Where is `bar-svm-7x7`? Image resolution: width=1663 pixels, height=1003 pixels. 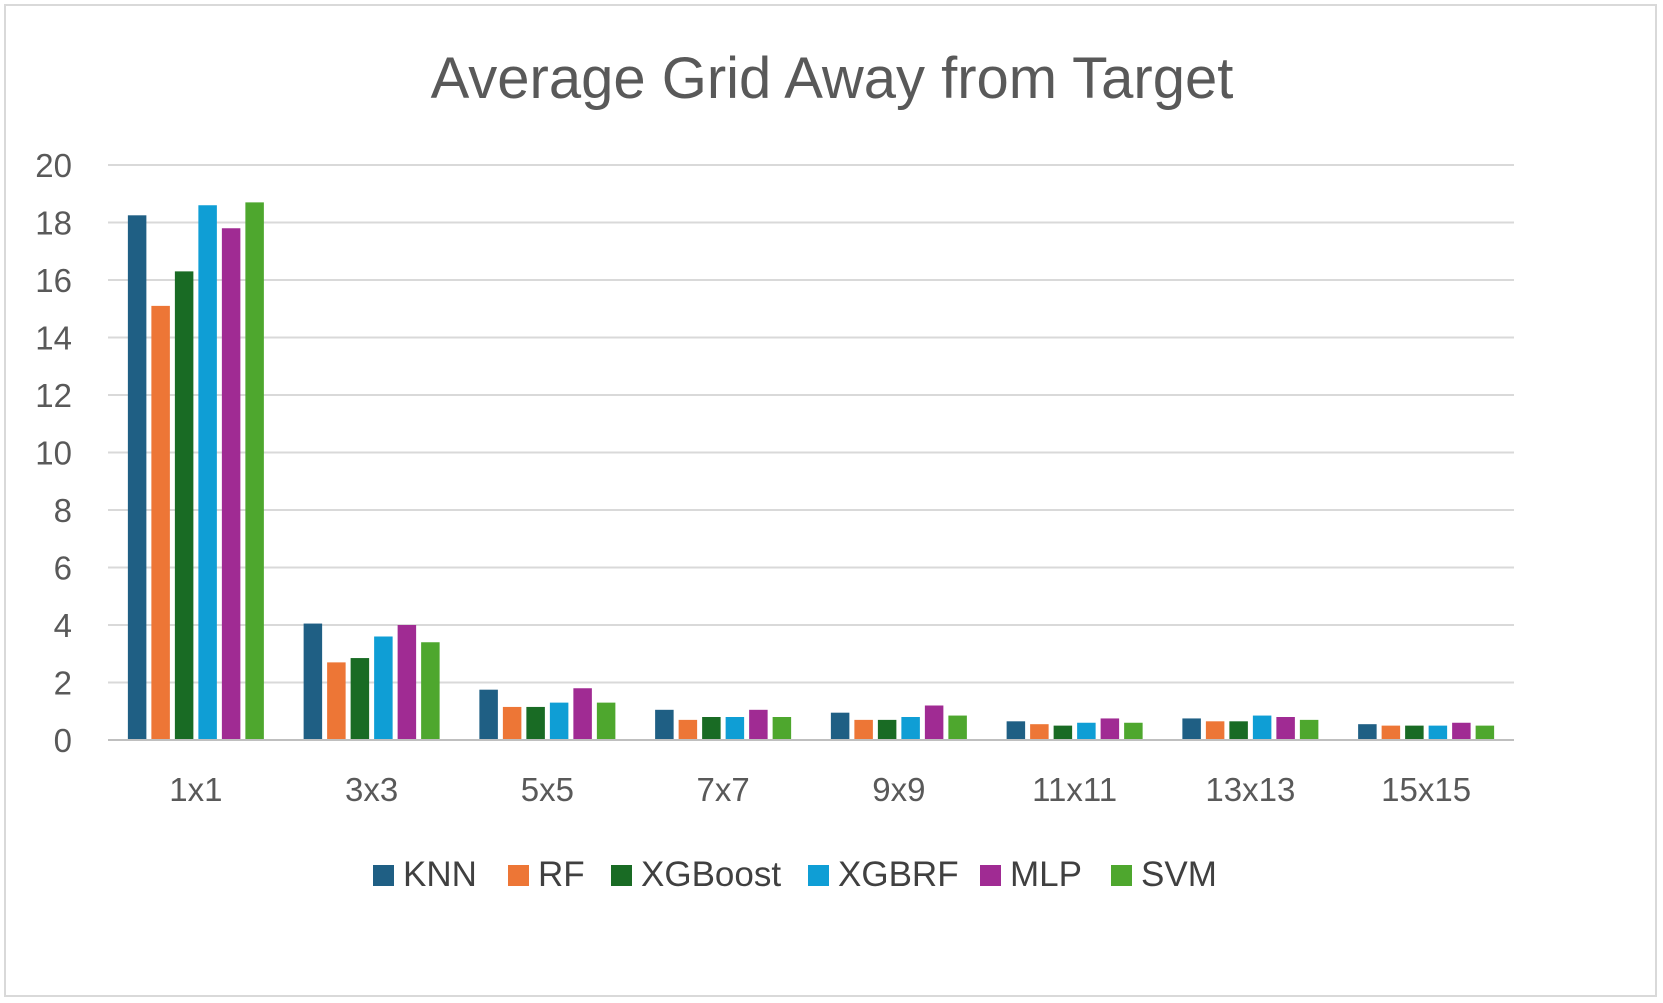 bar-svm-7x7 is located at coordinates (782, 728).